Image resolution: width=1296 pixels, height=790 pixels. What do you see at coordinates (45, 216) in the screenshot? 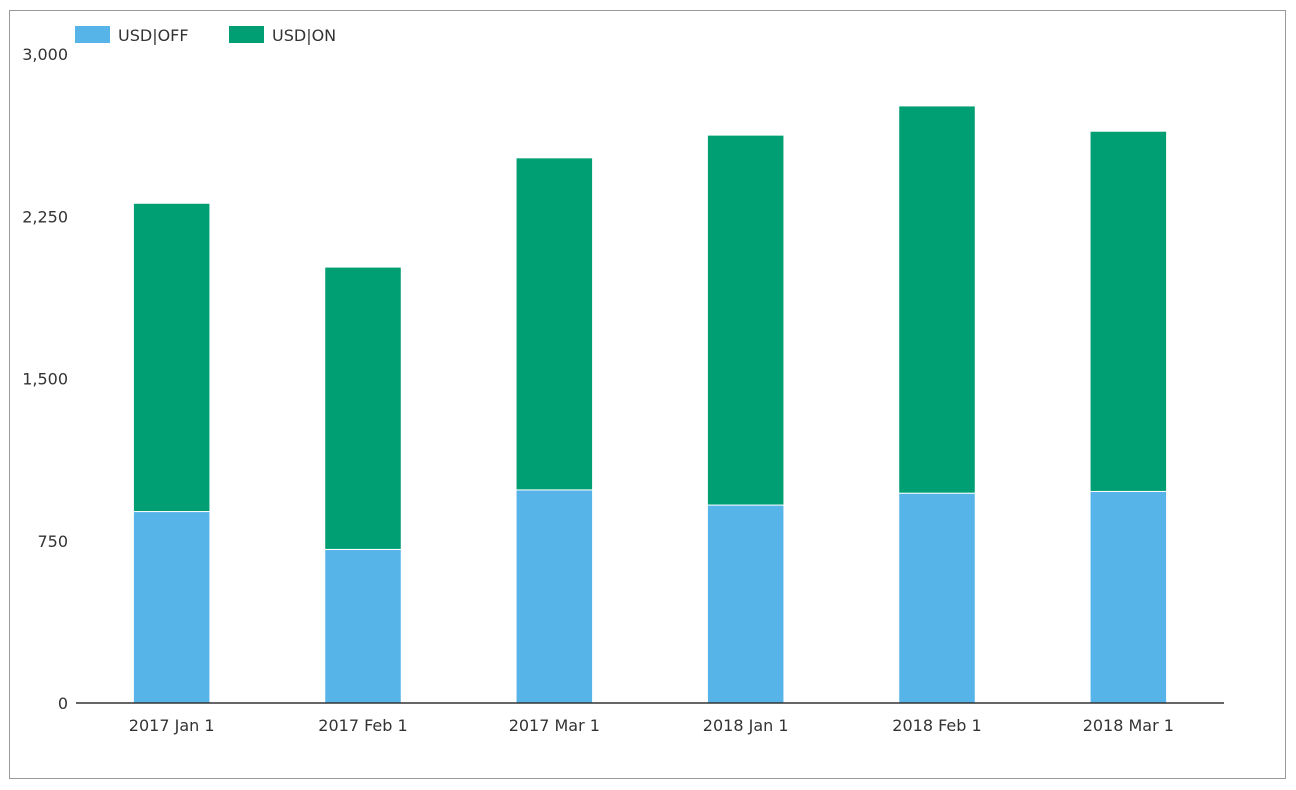
I see `y-tick-label-2-250: 2,250` at bounding box center [45, 216].